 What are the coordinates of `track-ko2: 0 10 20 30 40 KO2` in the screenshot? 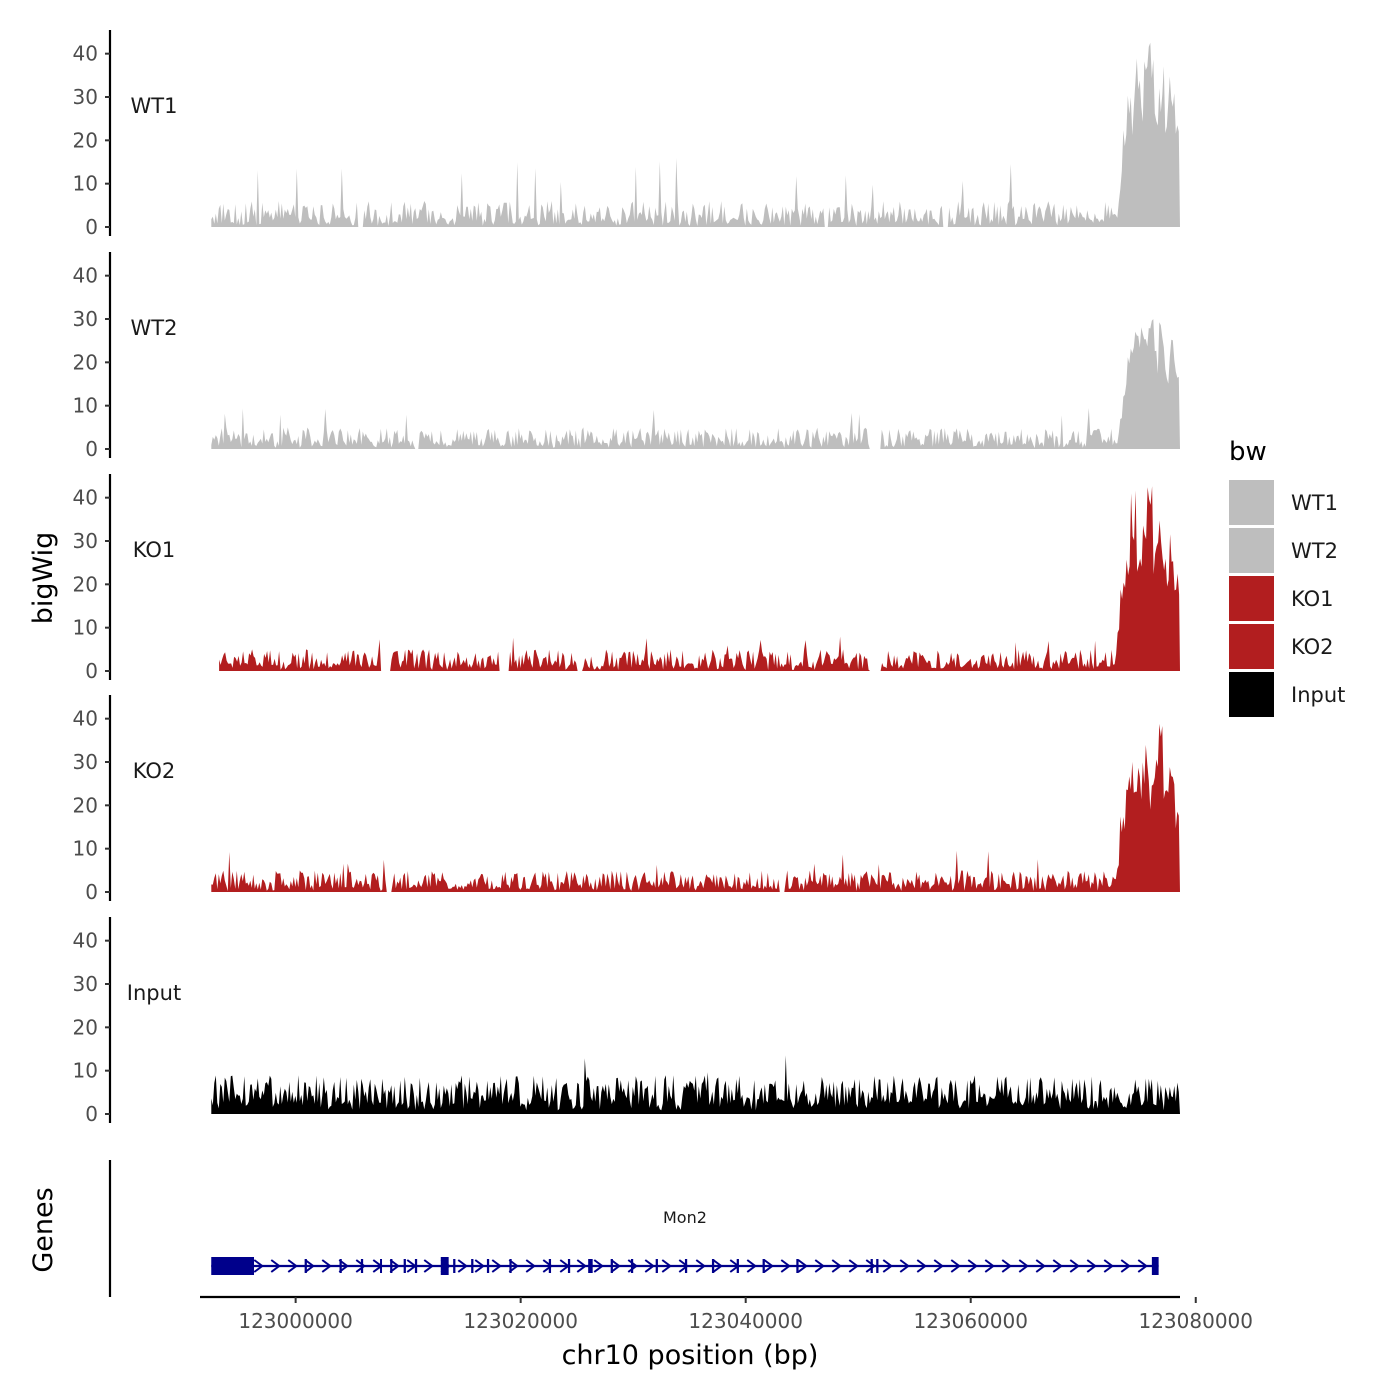 It's located at (627, 799).